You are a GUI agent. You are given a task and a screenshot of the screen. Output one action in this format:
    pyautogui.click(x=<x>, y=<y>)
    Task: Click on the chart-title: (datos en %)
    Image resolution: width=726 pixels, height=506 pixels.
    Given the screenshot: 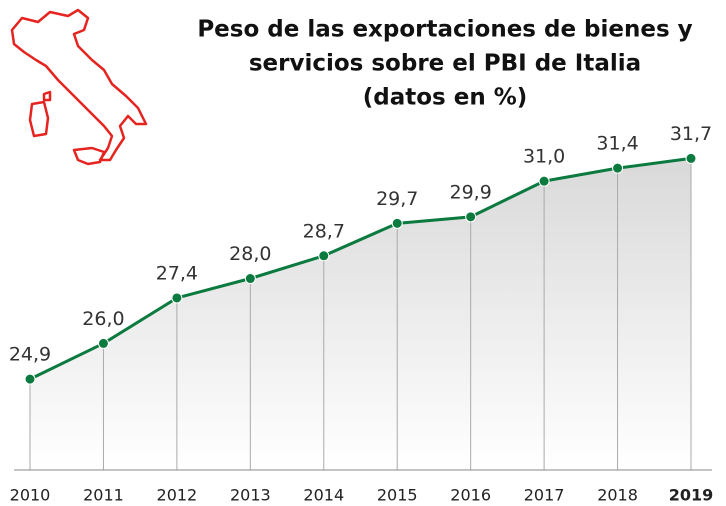 What is the action you would take?
    pyautogui.click(x=445, y=98)
    